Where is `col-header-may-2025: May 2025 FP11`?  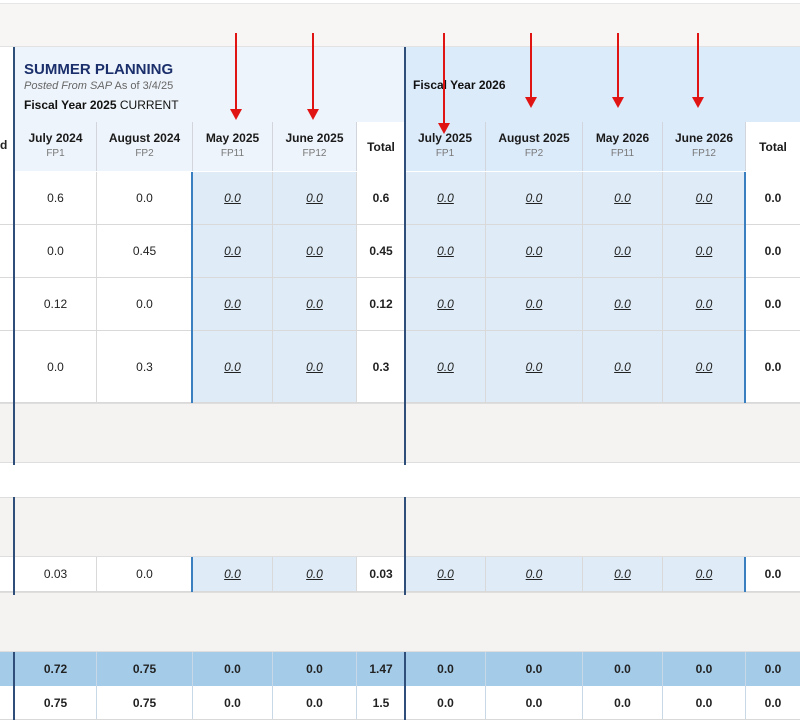 col-header-may-2025: May 2025 FP11 is located at coordinates (232, 146).